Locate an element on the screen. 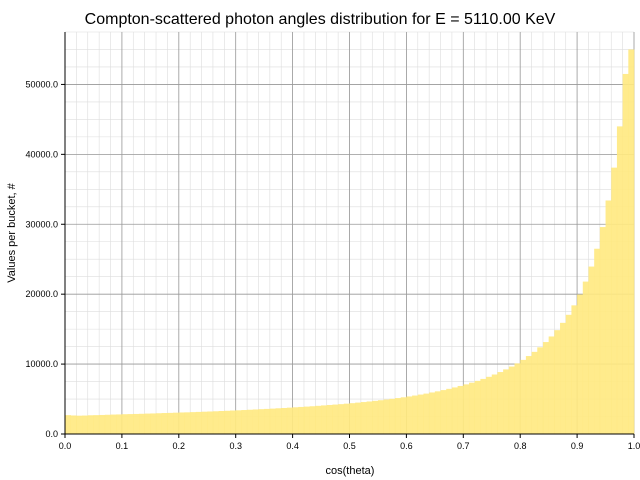 This screenshot has width=640, height=480. y-tick-label: 20000.0 is located at coordinates (41, 294).